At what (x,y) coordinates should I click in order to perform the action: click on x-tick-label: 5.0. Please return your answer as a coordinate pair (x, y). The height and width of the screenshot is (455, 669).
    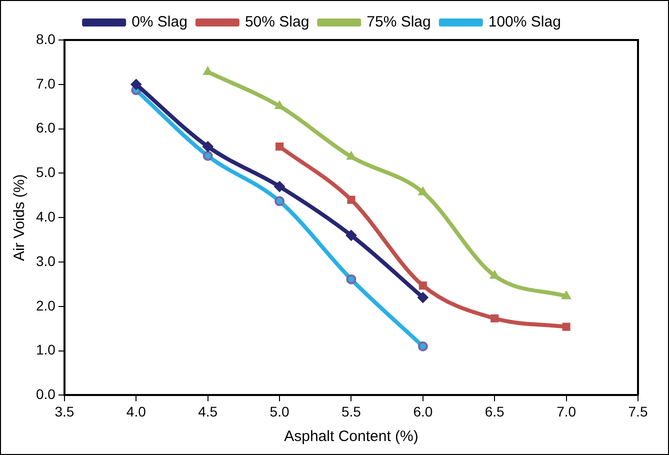
    Looking at the image, I should click on (280, 411).